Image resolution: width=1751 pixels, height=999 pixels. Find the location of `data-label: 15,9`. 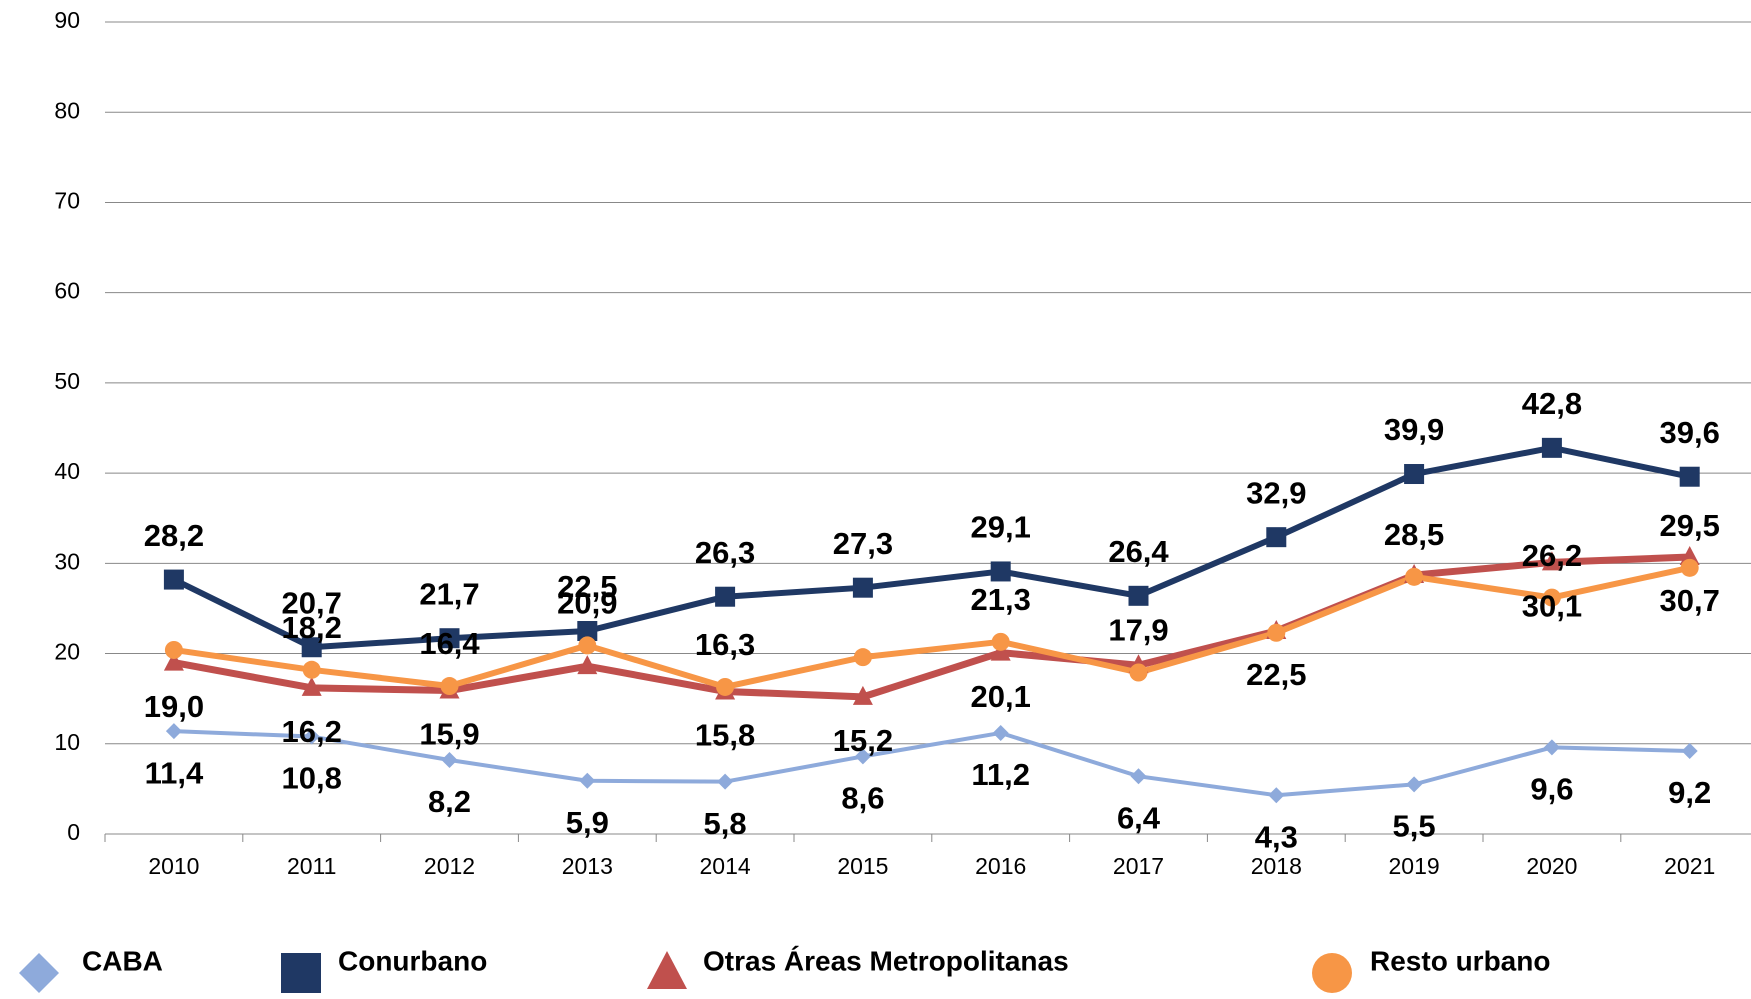

data-label: 15,9 is located at coordinates (449, 734).